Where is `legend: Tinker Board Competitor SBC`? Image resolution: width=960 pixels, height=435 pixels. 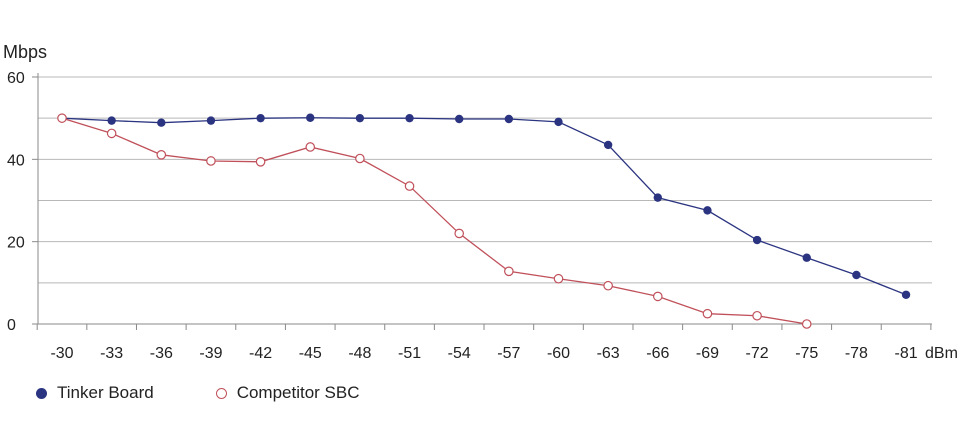
legend: Tinker Board Competitor SBC is located at coordinates (229, 393).